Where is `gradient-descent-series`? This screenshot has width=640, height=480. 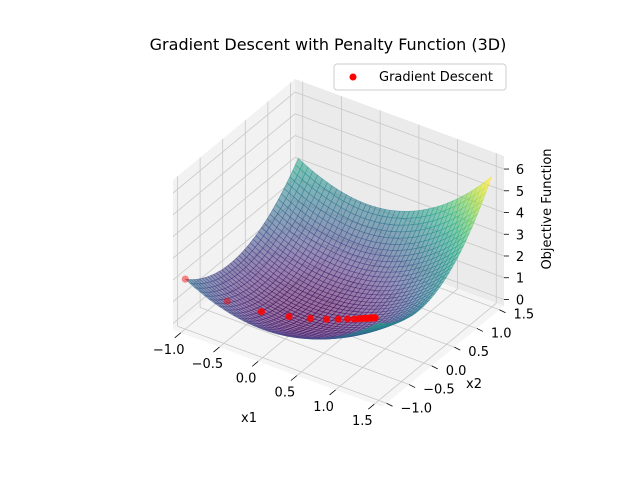
gradient-descent-series is located at coordinates (280, 299).